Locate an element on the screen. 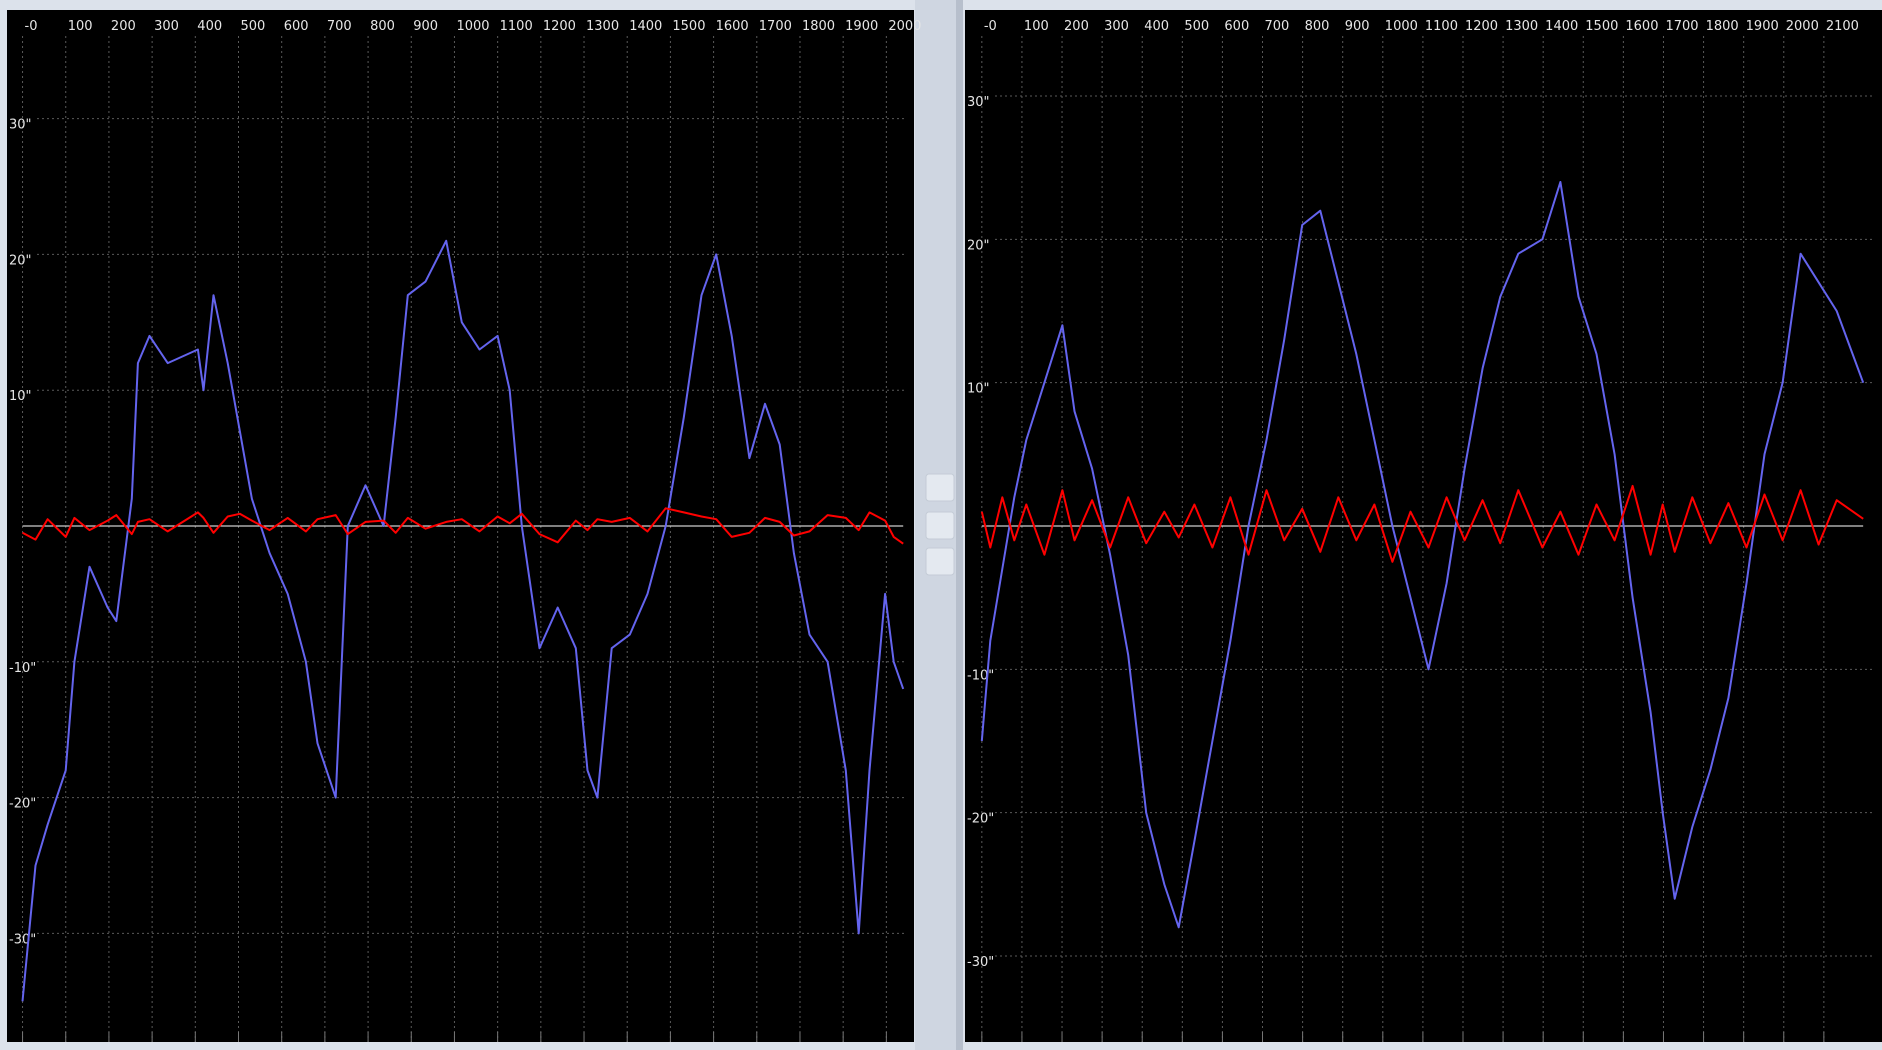 The width and height of the screenshot is (1882, 1050). x-tick-label: 2100 is located at coordinates (1842, 26).